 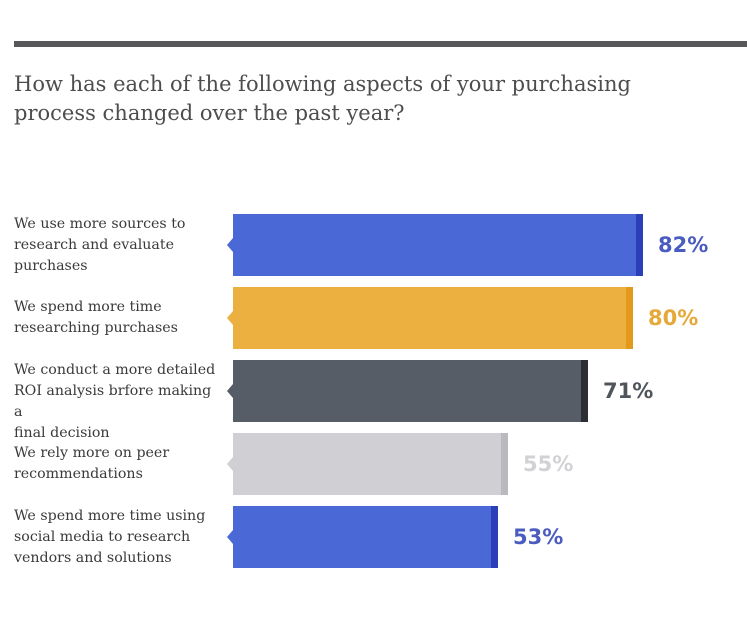 What do you see at coordinates (548, 464) in the screenshot?
I see `value-label: 55%` at bounding box center [548, 464].